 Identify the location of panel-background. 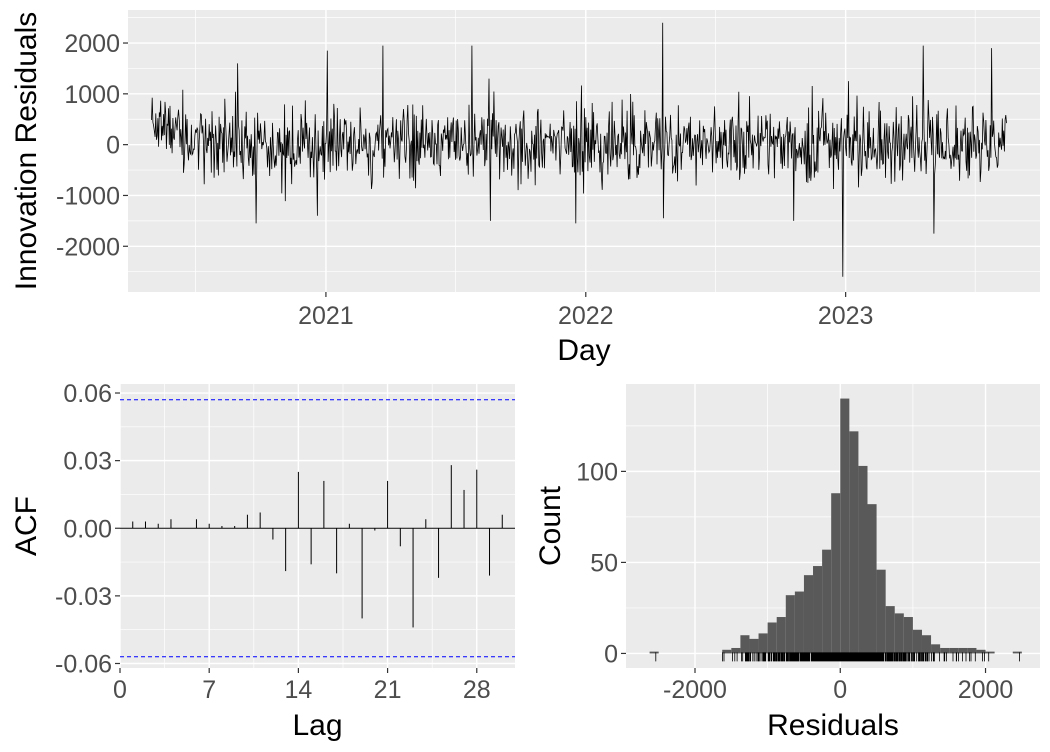
(317, 526).